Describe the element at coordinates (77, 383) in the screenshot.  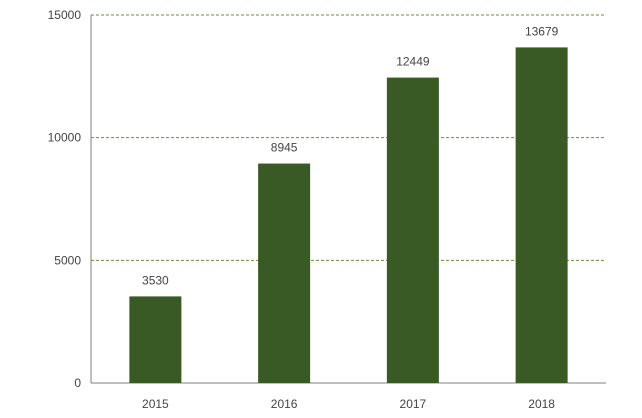
I see `y-tick-label-0: 0` at that location.